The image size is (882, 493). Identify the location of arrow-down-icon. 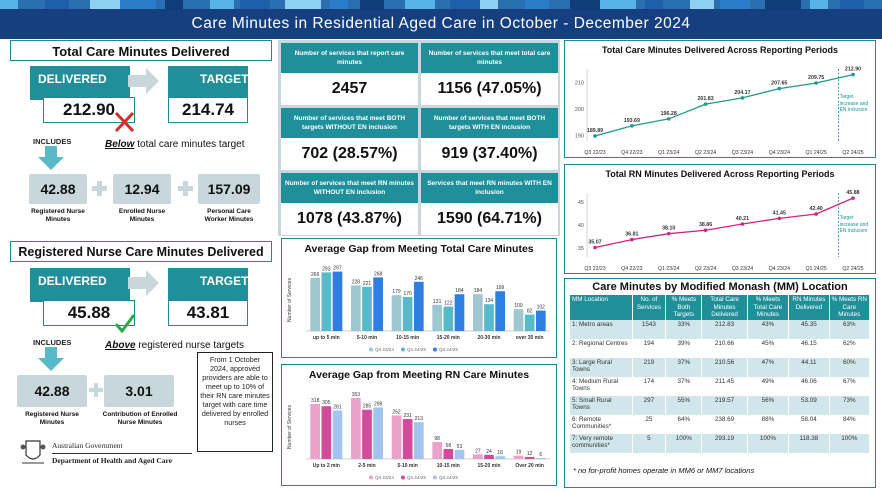
(51, 359).